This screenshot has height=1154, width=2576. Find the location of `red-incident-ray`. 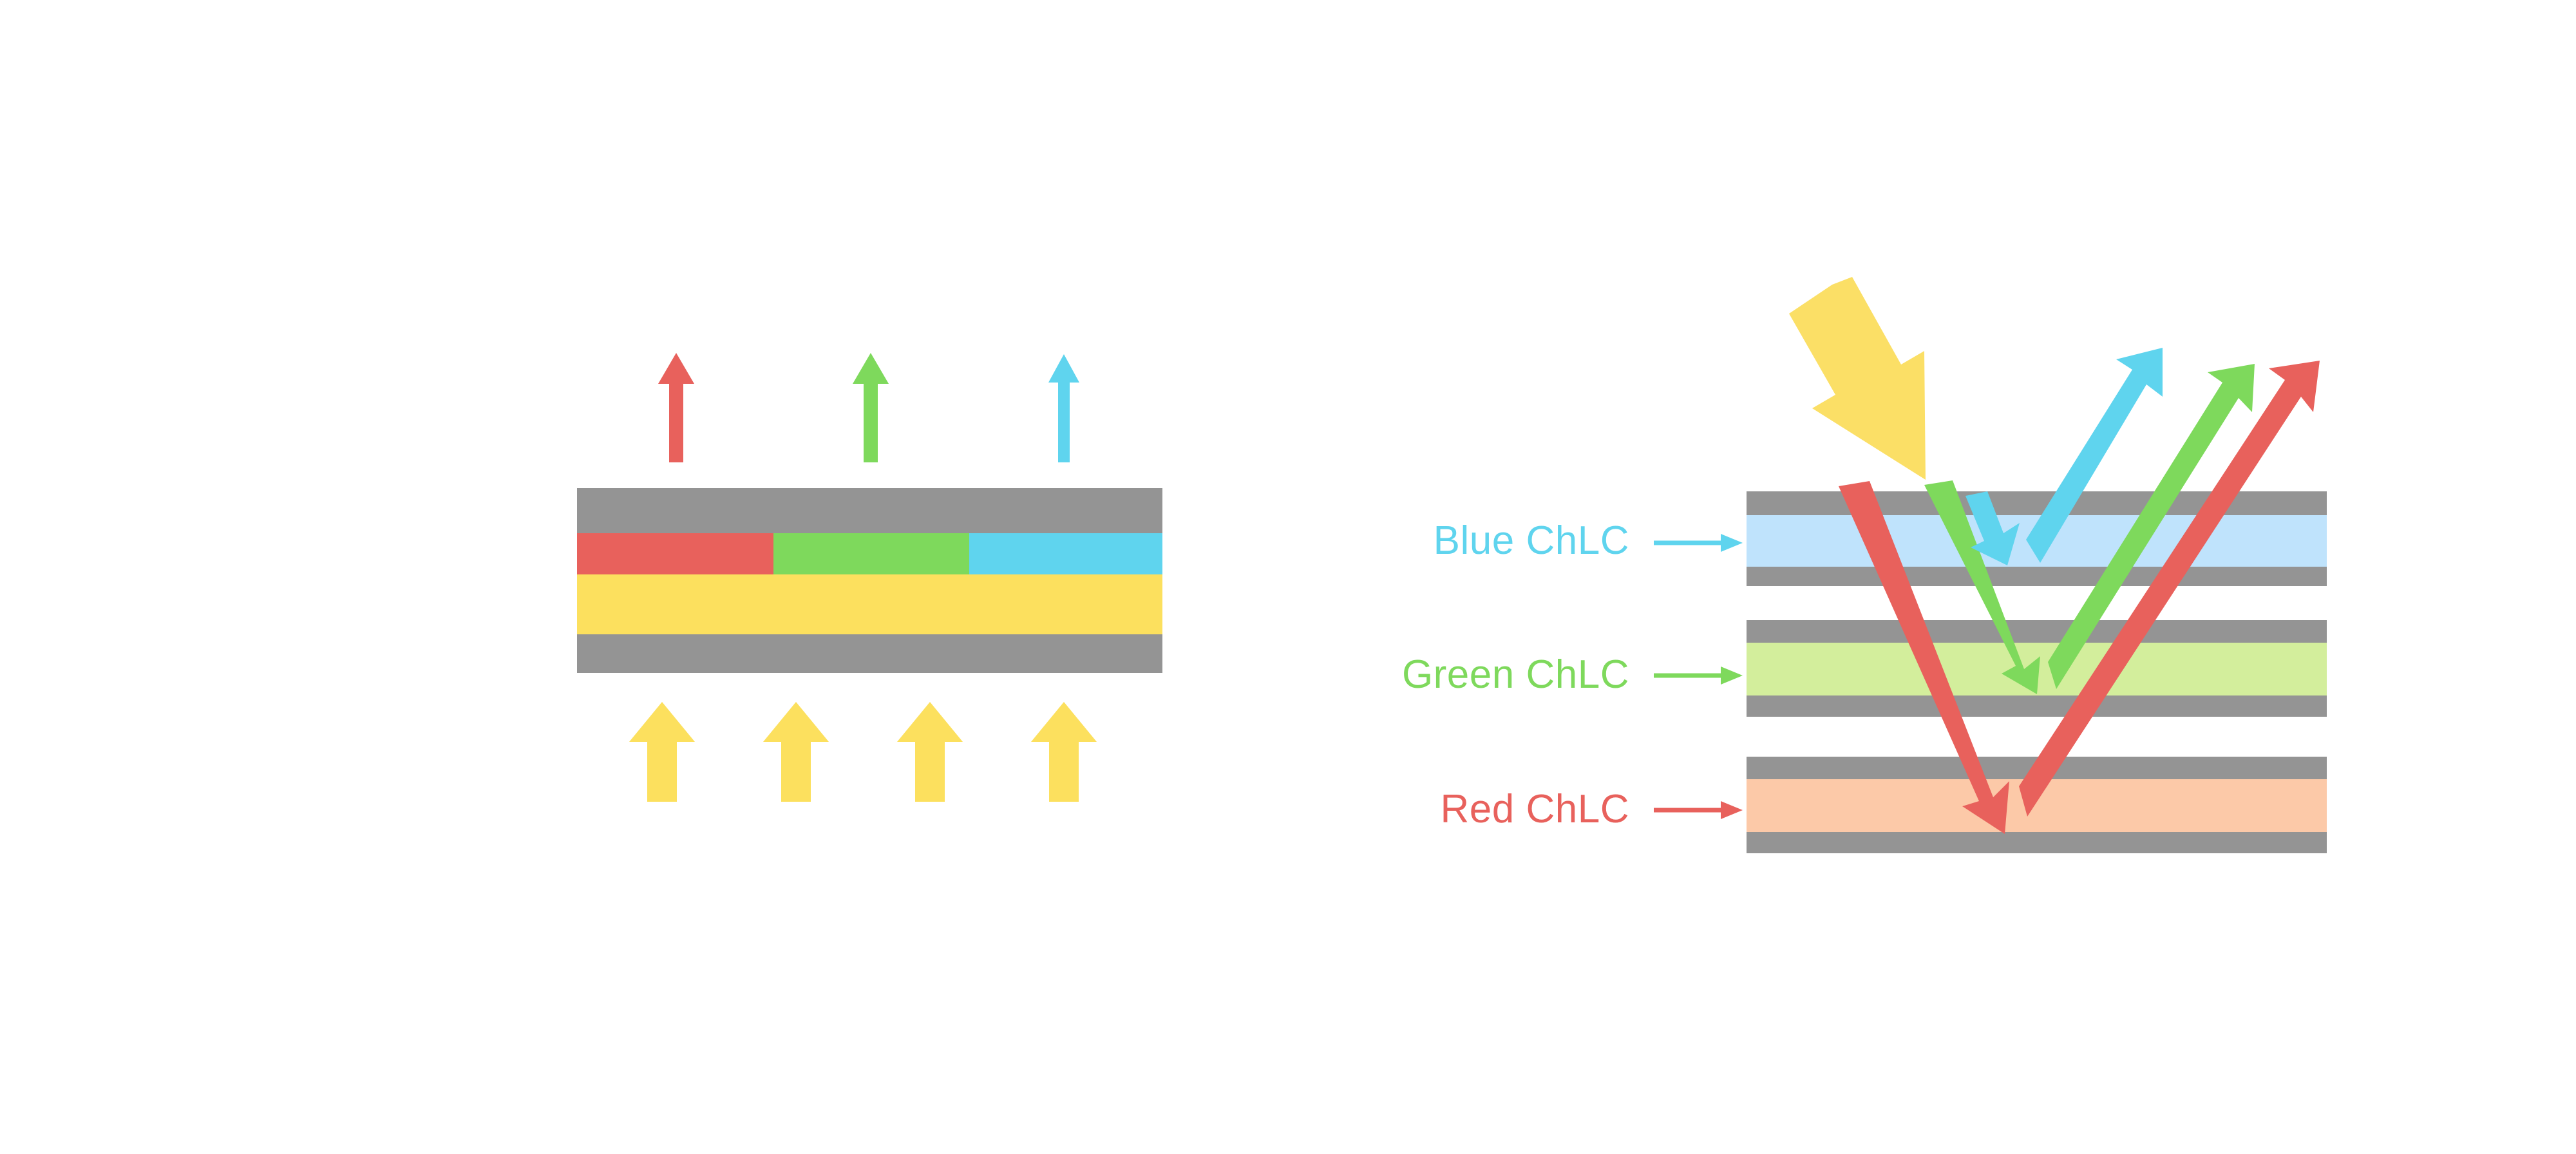

red-incident-ray is located at coordinates (1924, 657).